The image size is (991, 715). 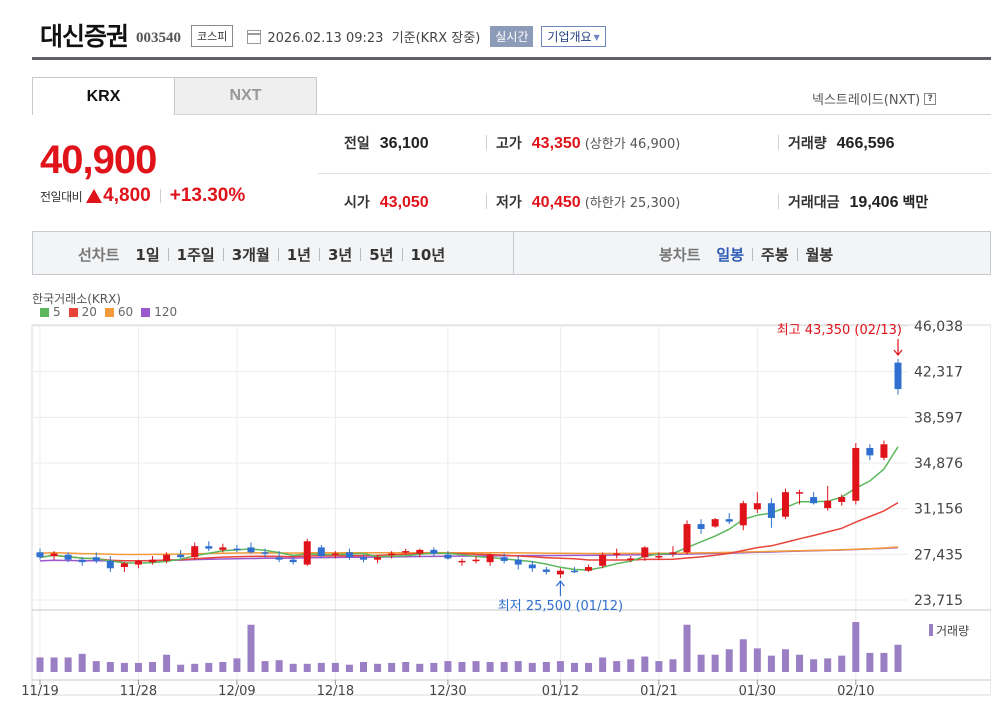 I want to click on realtime-button: 실시간, so click(x=512, y=36).